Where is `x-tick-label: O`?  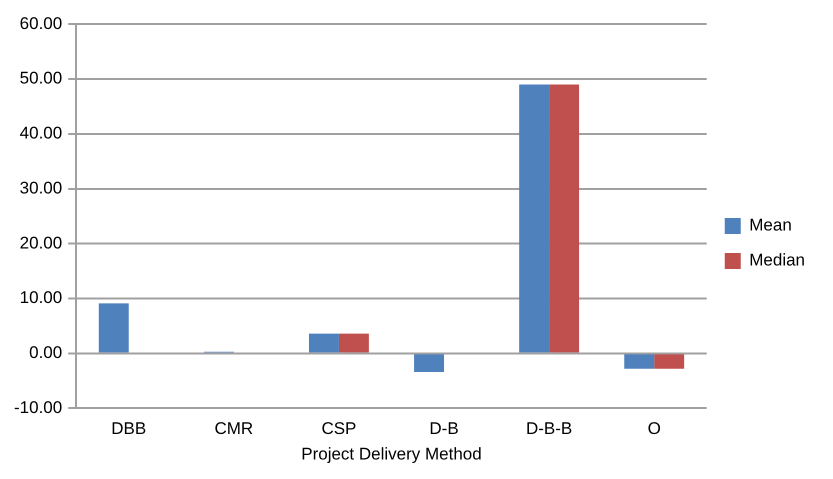
x-tick-label: O is located at coordinates (654, 428).